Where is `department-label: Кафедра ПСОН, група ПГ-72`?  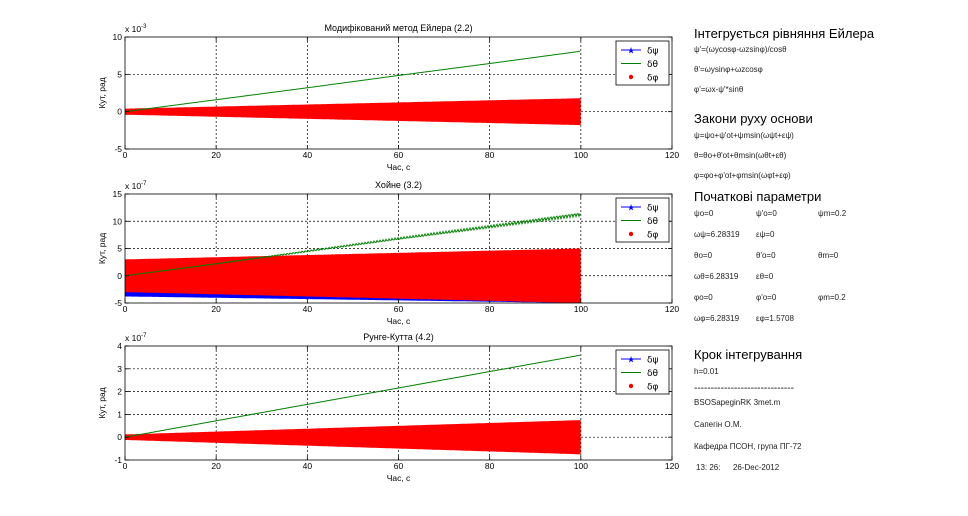
department-label: Кафедра ПСОН, група ПГ-72 is located at coordinates (748, 446).